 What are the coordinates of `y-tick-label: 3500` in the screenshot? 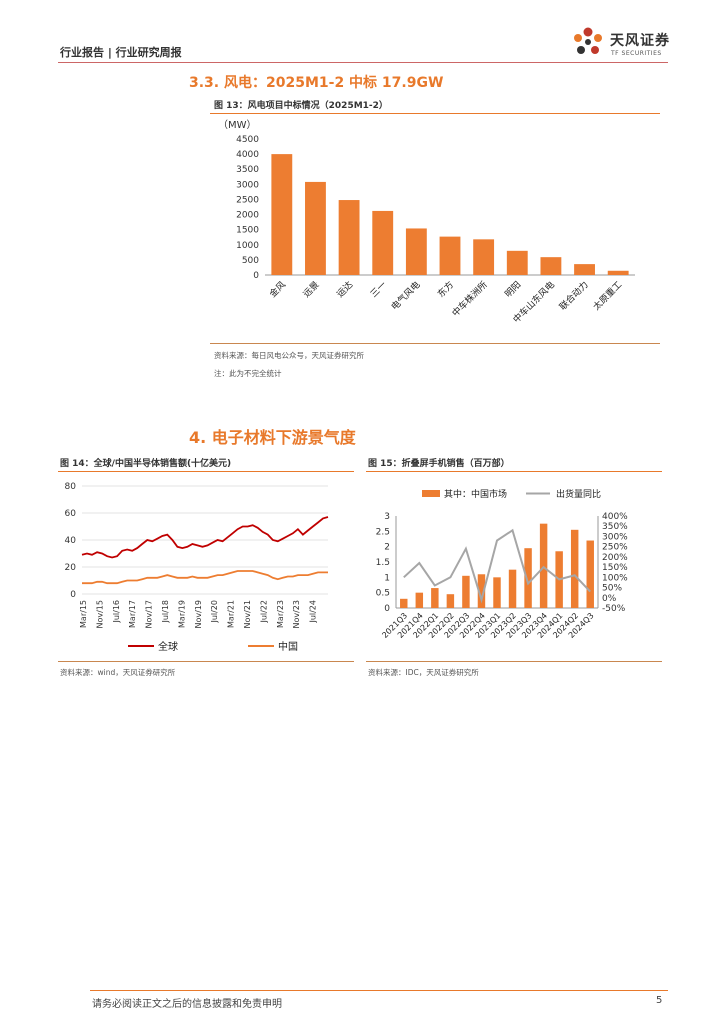 It's located at (247, 170).